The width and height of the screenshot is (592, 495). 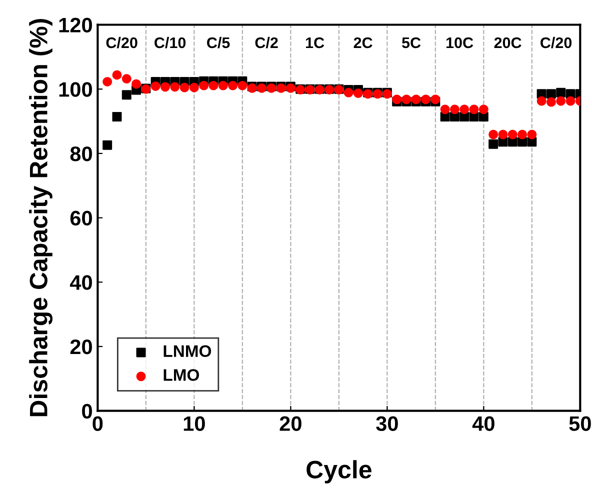 What do you see at coordinates (291, 424) in the screenshot?
I see `x-tick-label: 20` at bounding box center [291, 424].